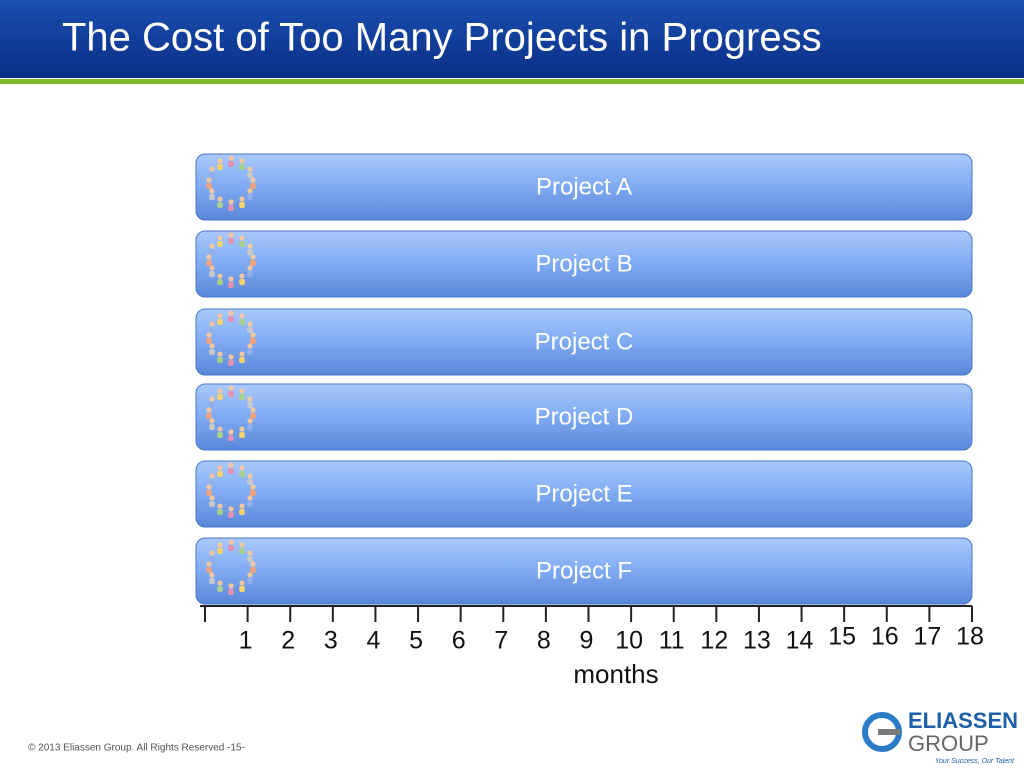 The image size is (1024, 768). What do you see at coordinates (757, 641) in the screenshot?
I see `month-label: 13` at bounding box center [757, 641].